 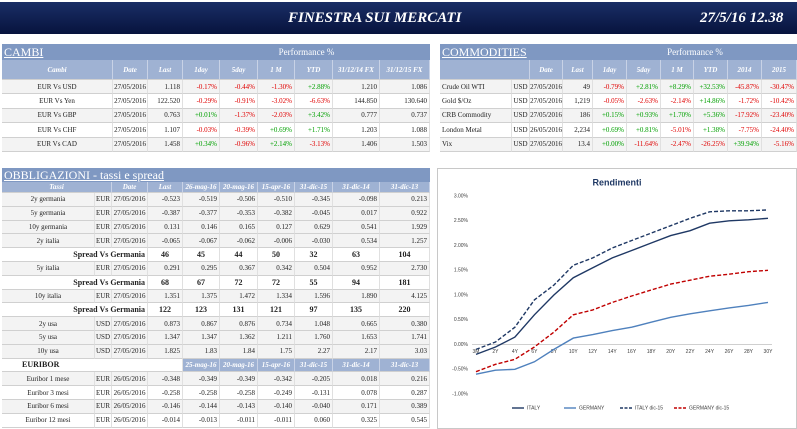 I want to click on table-cell: -0.519, so click(x=201, y=200).